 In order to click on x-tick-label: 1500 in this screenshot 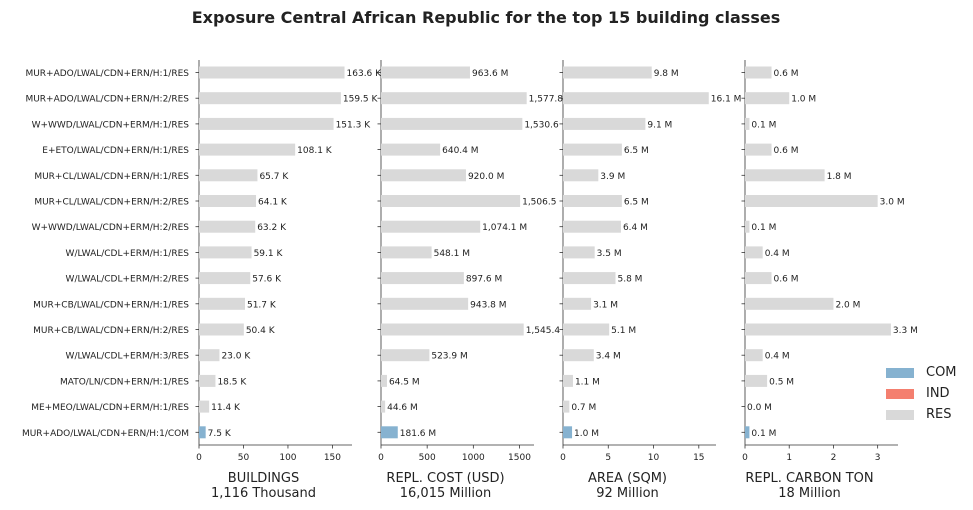, I will do `click(519, 458)`.